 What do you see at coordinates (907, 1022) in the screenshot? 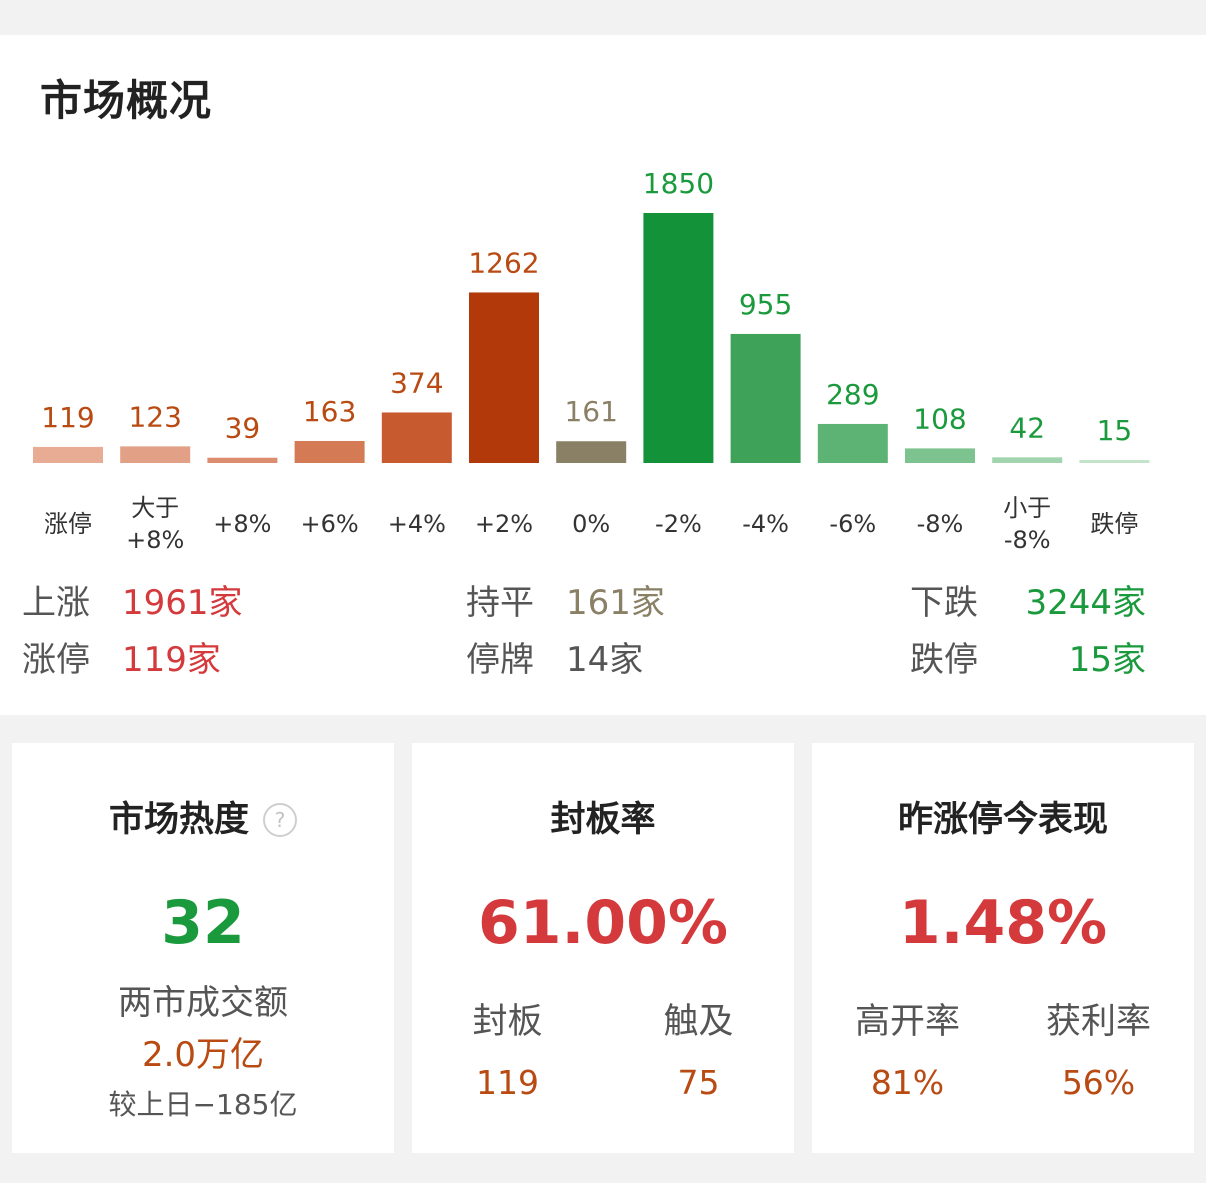
I see `high-open-label: 高开率` at bounding box center [907, 1022].